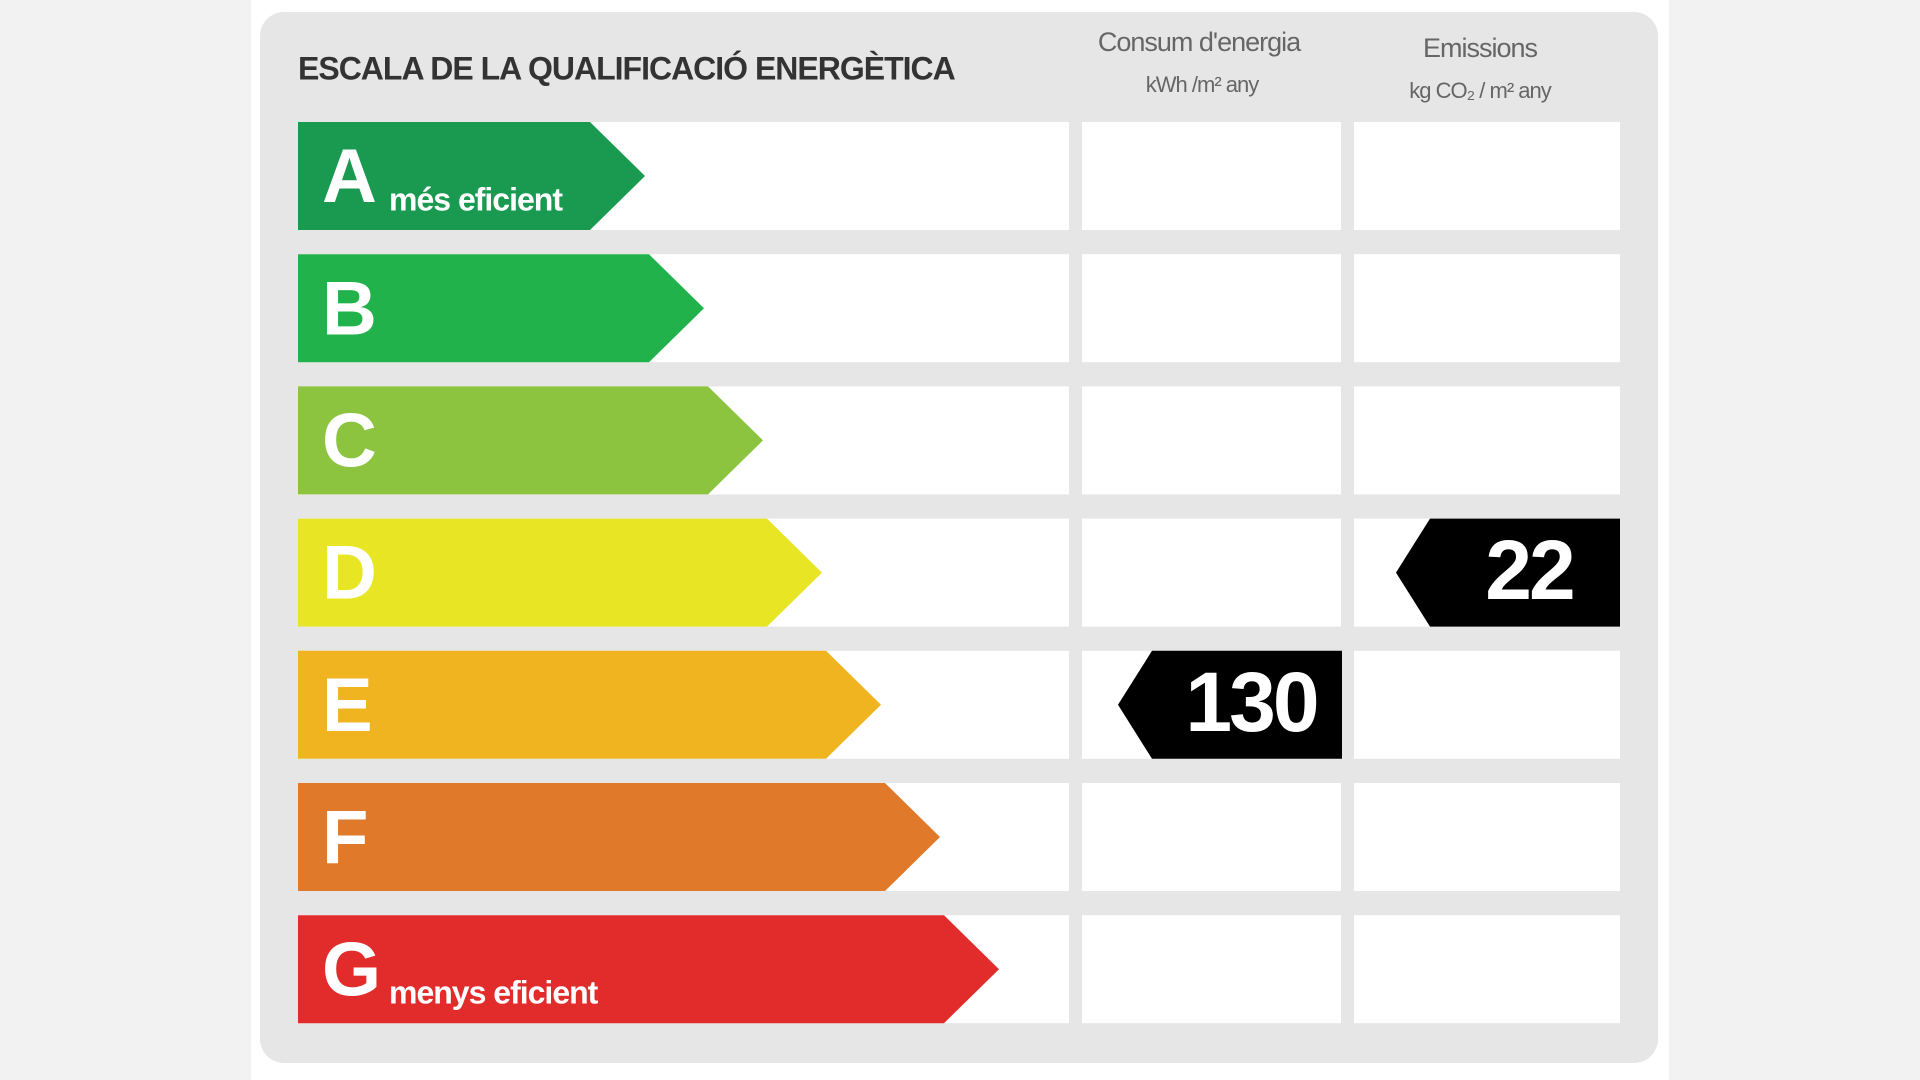  Describe the element at coordinates (1200, 42) in the screenshot. I see `column-header: Consum d'energia` at that location.